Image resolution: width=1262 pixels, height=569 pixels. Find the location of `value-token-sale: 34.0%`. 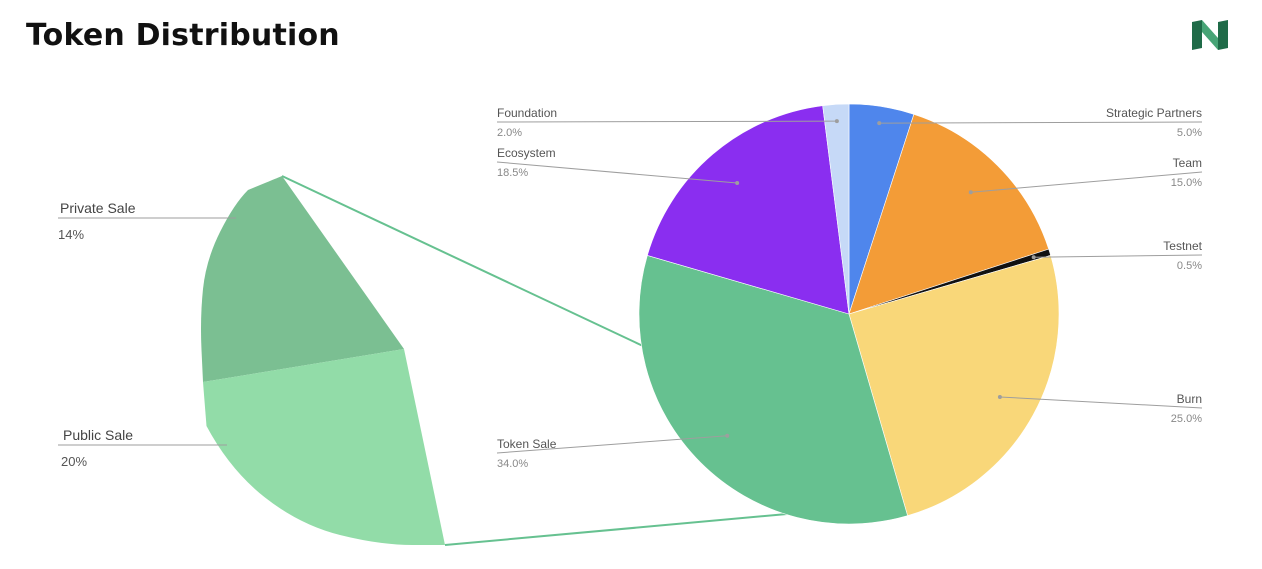

value-token-sale: 34.0% is located at coordinates (512, 464).